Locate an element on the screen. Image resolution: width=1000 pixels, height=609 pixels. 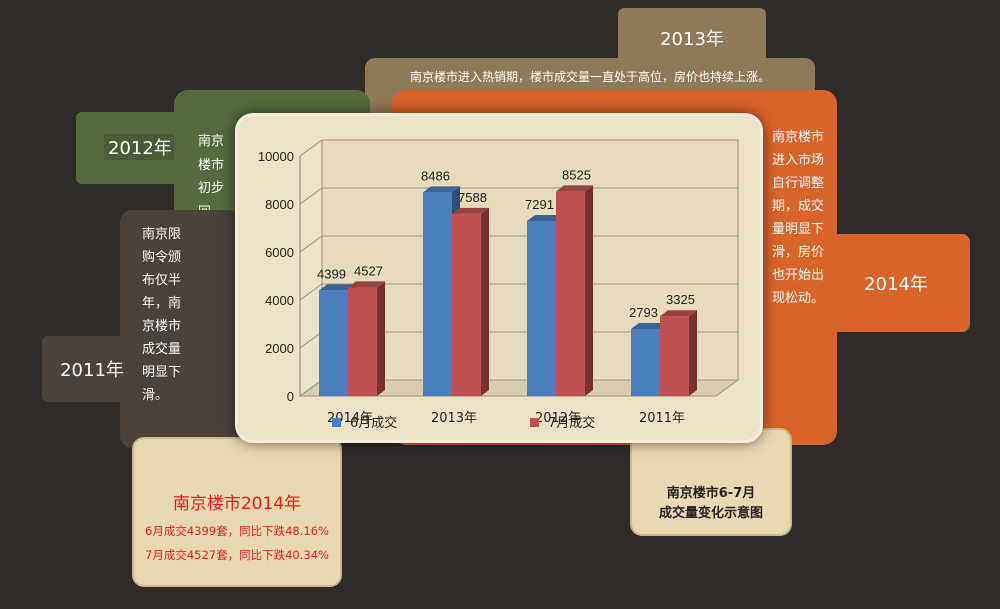
summary-line-july: 7月成交4527套，同比下跌40.34% is located at coordinates (237, 555).